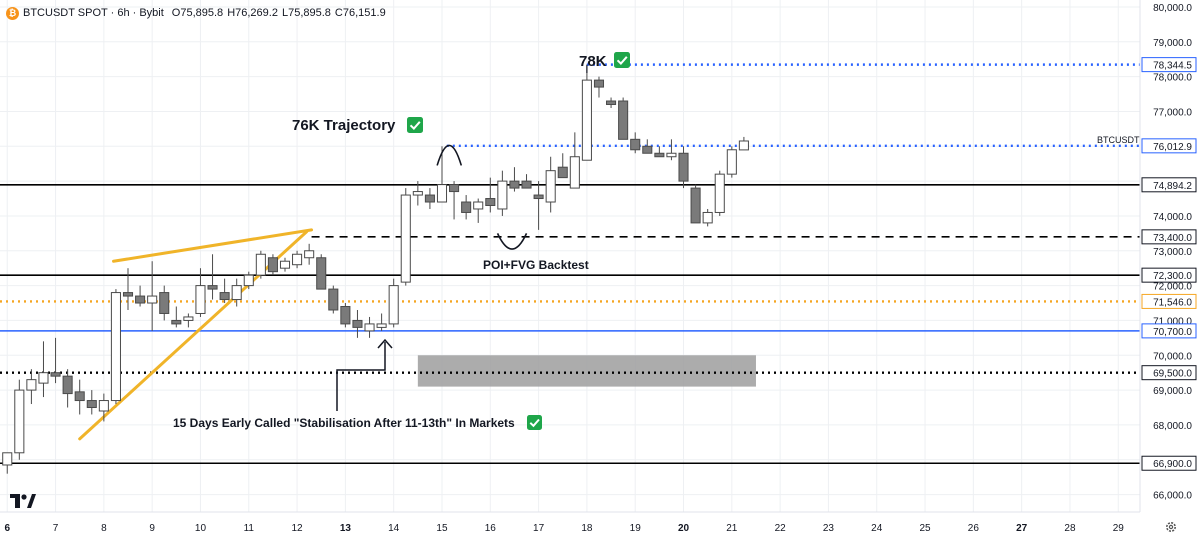 This screenshot has height=539, width=1200. I want to click on time-tick-label: 21, so click(732, 528).